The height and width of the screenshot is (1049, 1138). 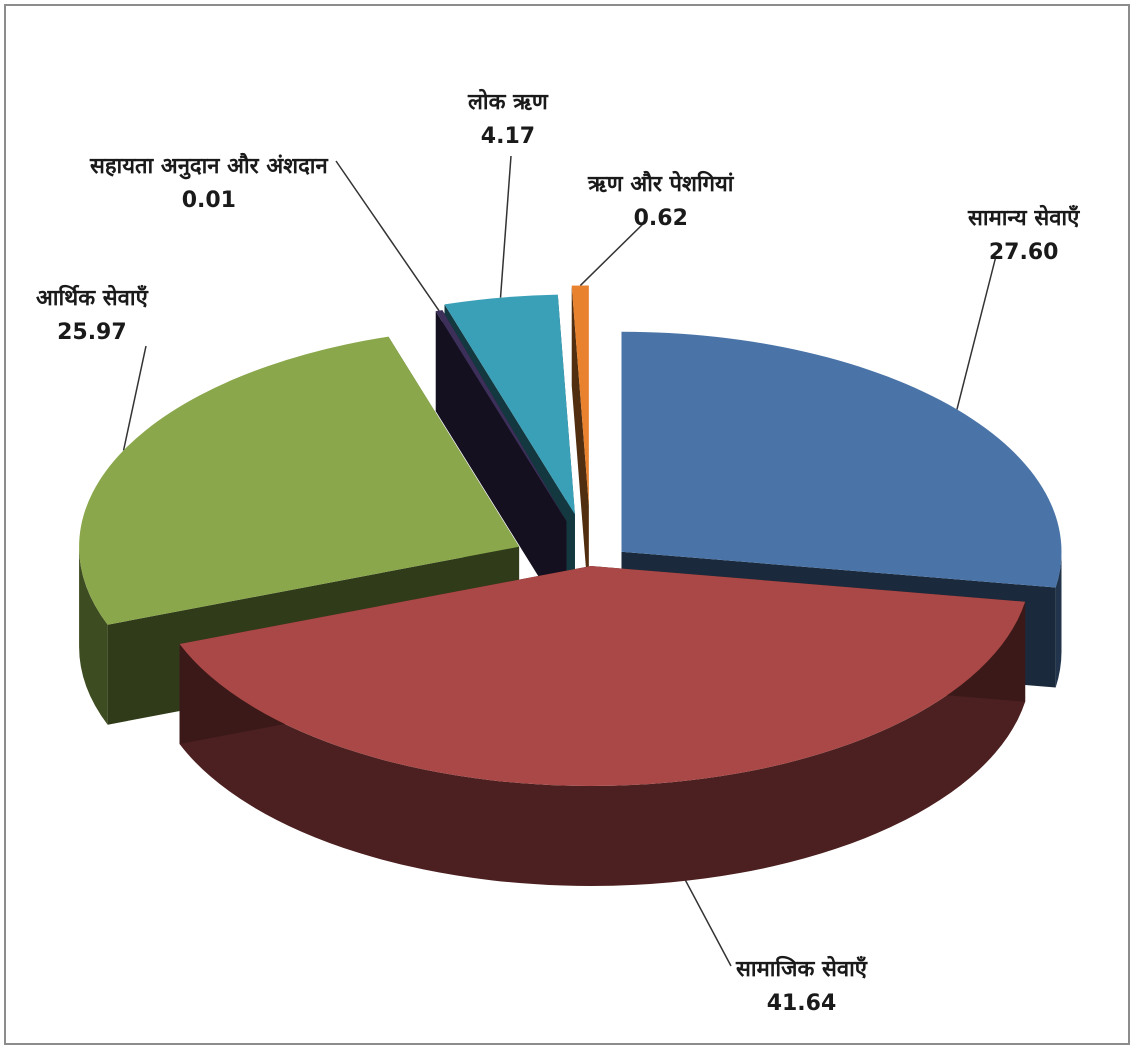 I want to click on label-social-services-value: 41.64, so click(x=801, y=1003).